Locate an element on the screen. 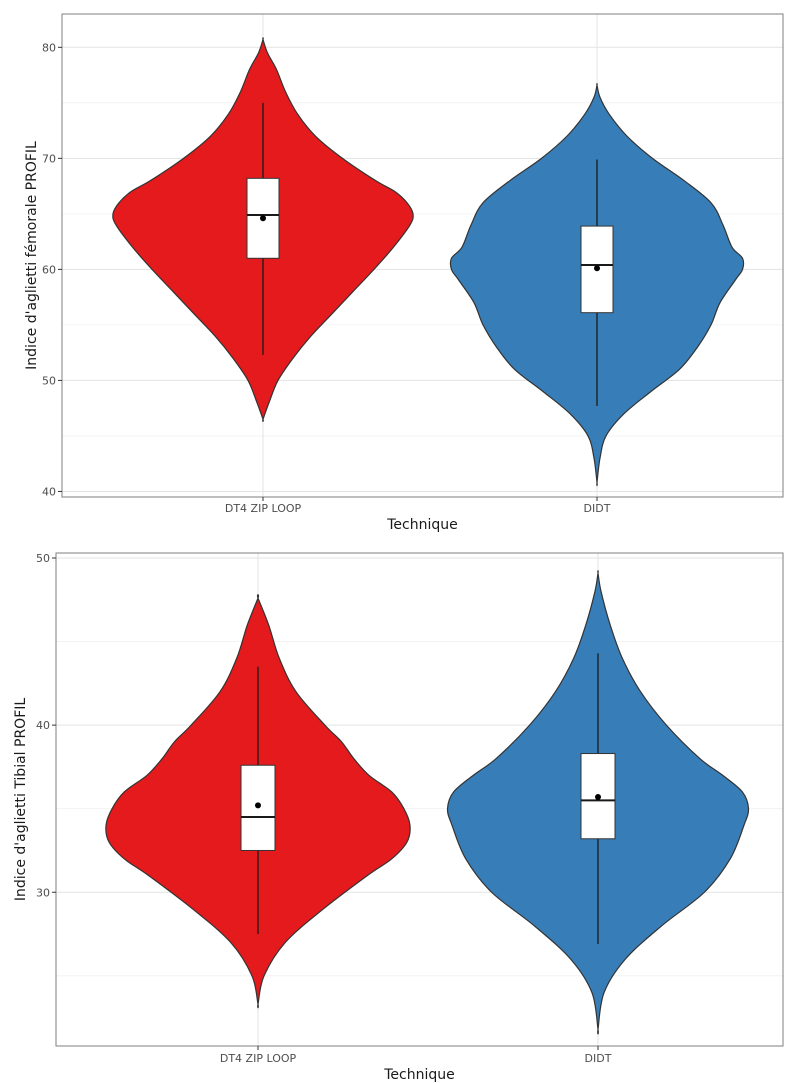  y-tick-label: 60 is located at coordinates (49, 269).